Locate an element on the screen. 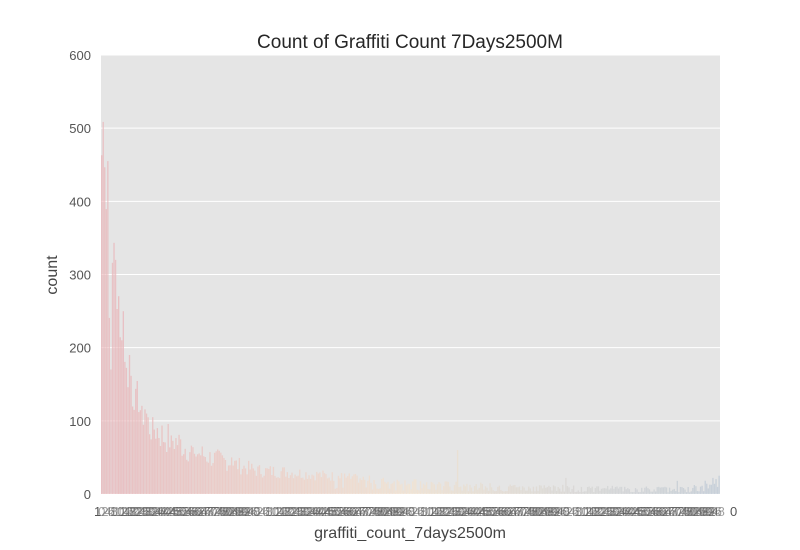 This screenshot has height=550, width=800. x-tick-label: 22 is located at coordinates (600, 511).